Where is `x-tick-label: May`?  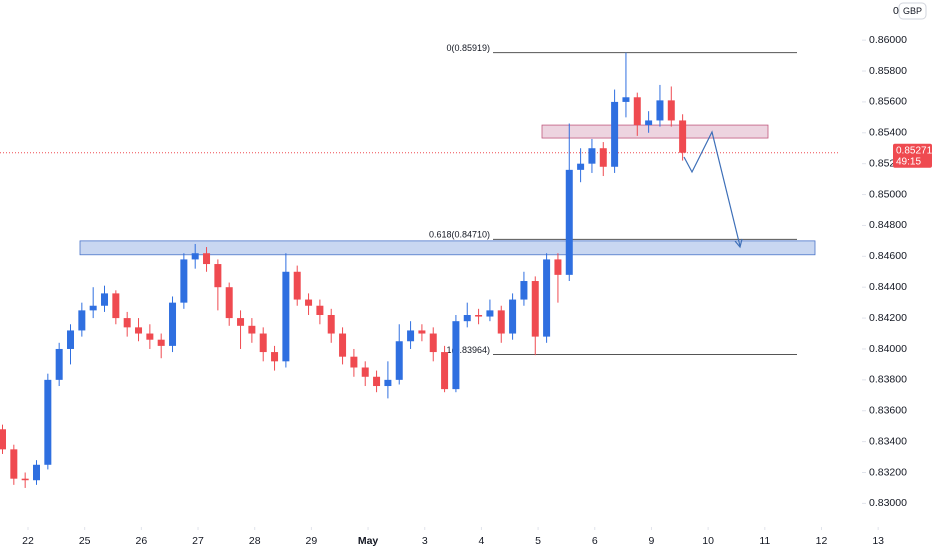 x-tick-label: May is located at coordinates (368, 541).